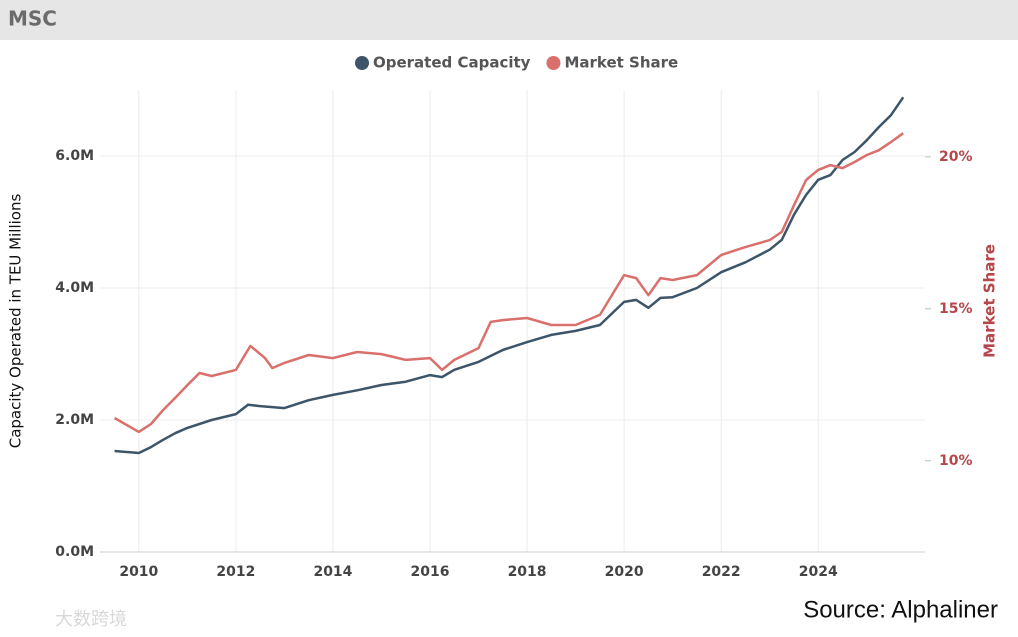  What do you see at coordinates (956, 309) in the screenshot?
I see `y2-tick-label: 15%` at bounding box center [956, 309].